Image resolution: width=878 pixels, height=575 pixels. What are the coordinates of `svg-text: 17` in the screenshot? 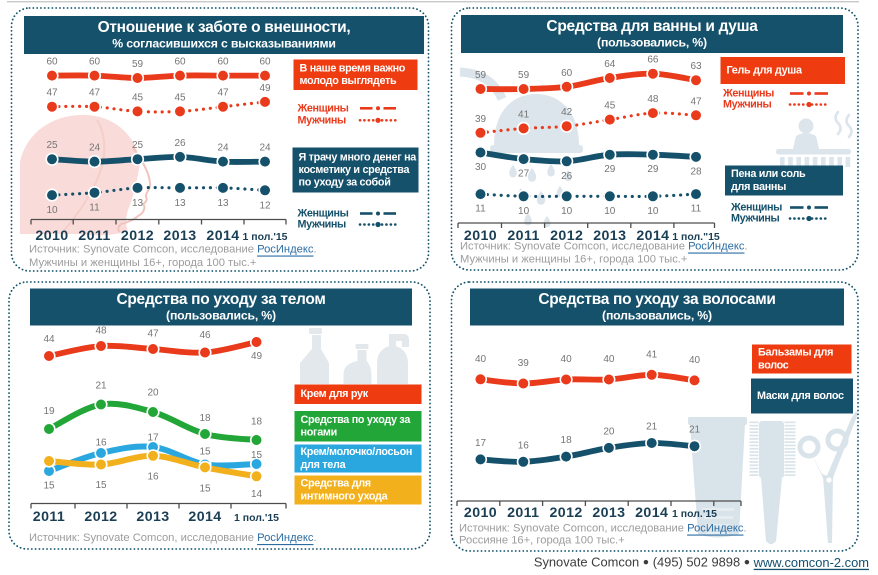 It's located at (481, 443).